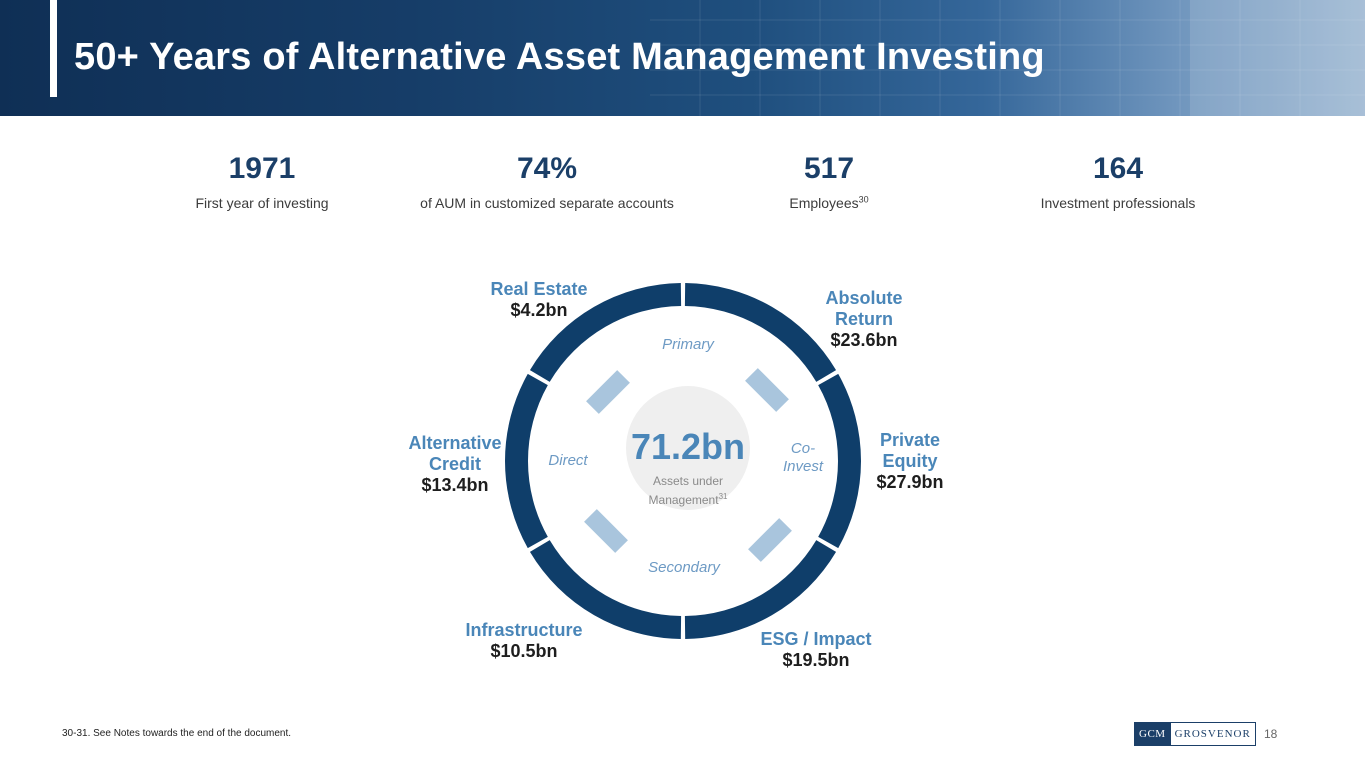  I want to click on segment-name-line2: Credit, so click(455, 464).